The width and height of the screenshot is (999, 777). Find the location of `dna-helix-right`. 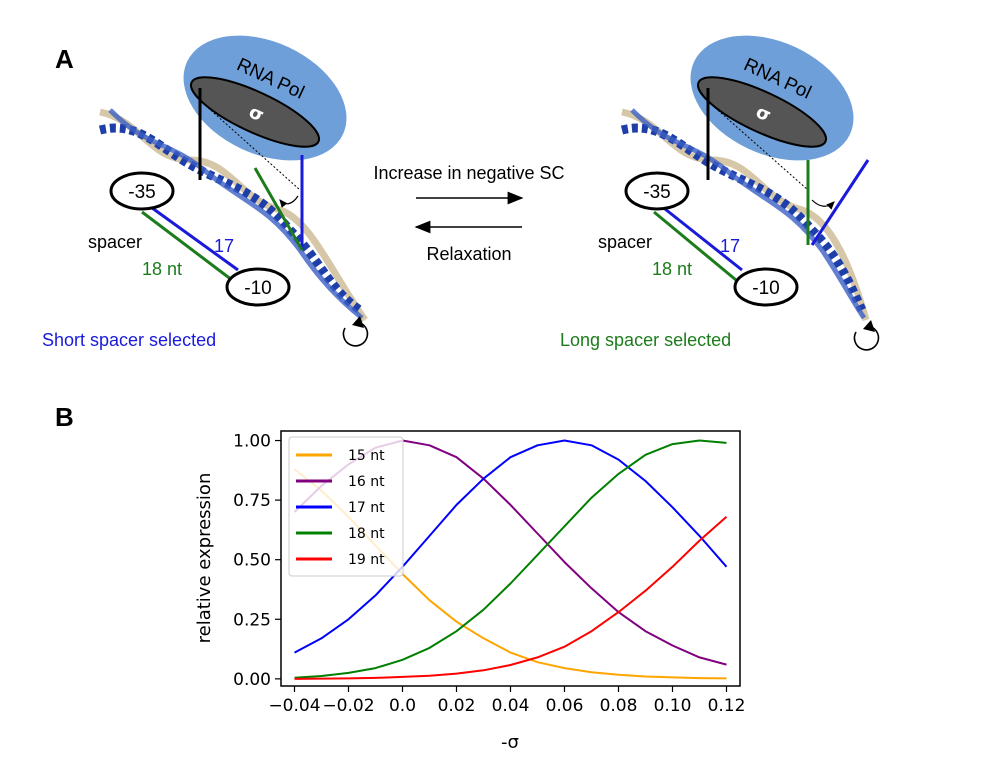

dna-helix-right is located at coordinates (745, 214).